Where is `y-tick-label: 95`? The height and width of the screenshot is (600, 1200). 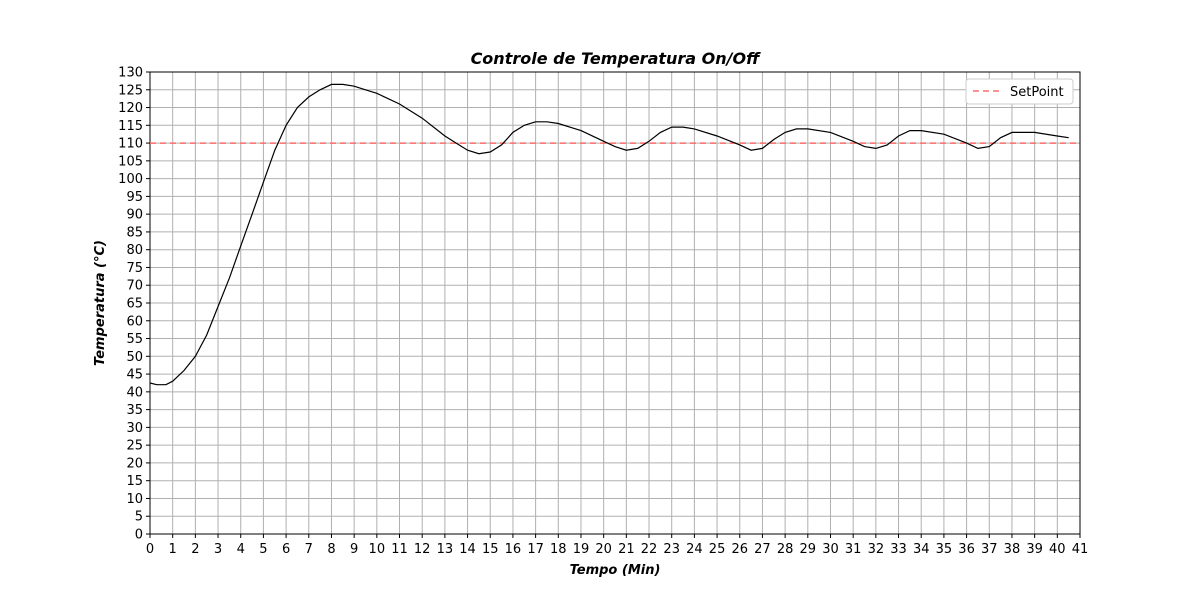
y-tick-label: 95 is located at coordinates (134, 197).